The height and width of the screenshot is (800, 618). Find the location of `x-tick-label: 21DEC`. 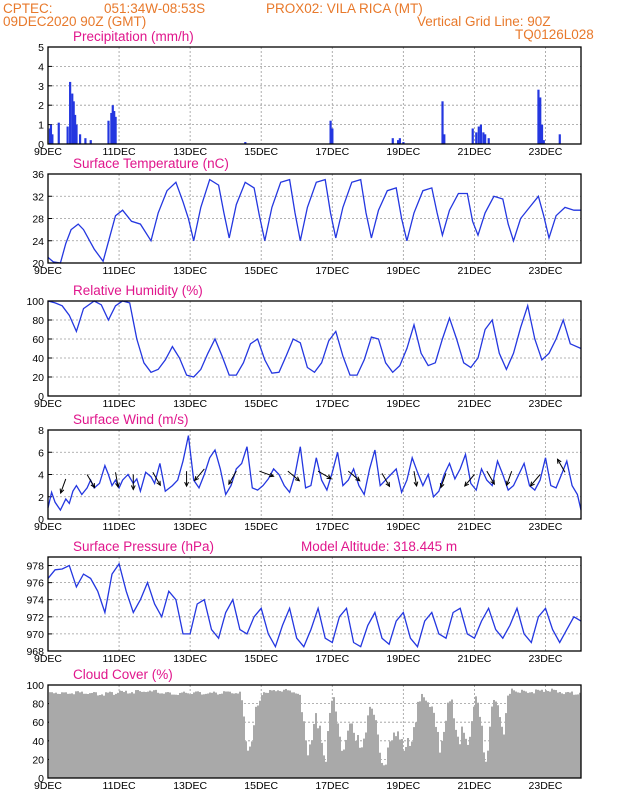

x-tick-label: 21DEC is located at coordinates (474, 152).